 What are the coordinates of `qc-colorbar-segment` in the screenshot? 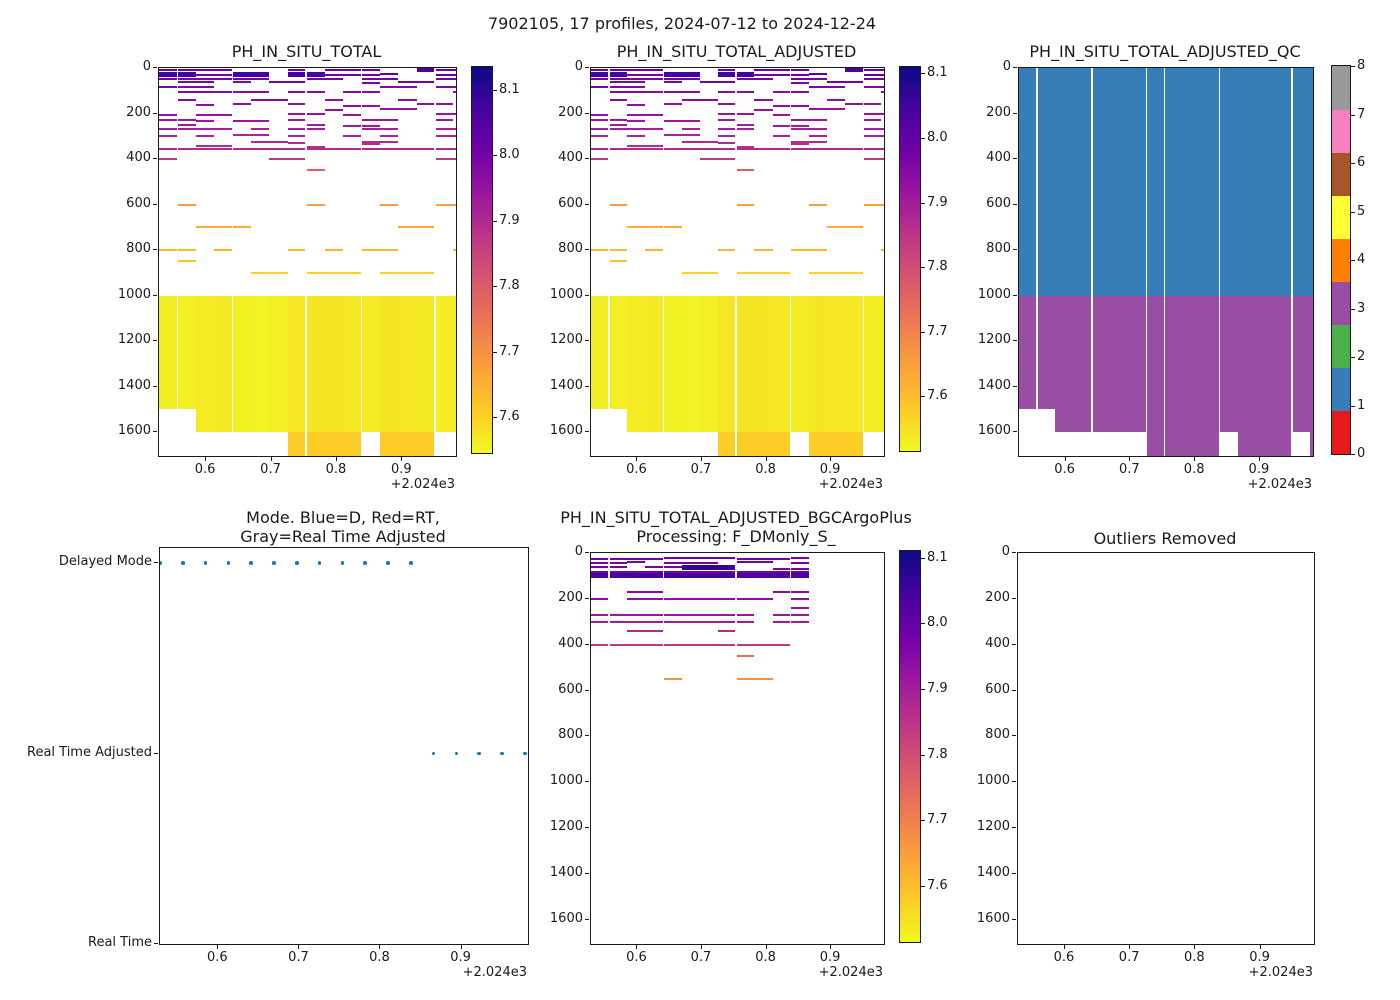 It's located at (1341, 217).